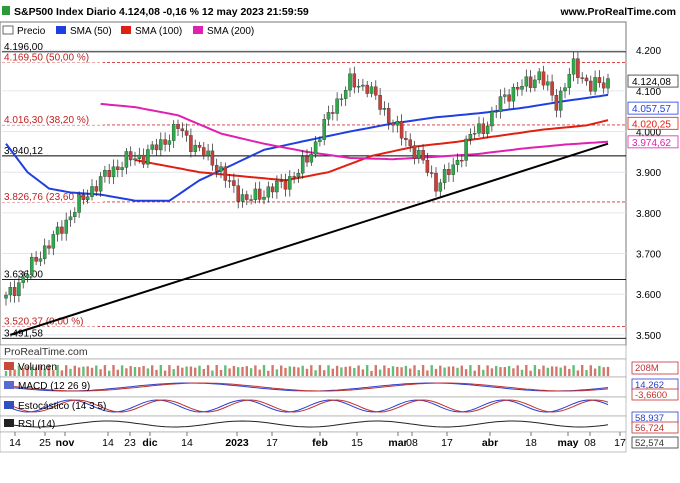 The height and width of the screenshot is (483, 680). I want to click on x-tick-label: abr, so click(490, 443).